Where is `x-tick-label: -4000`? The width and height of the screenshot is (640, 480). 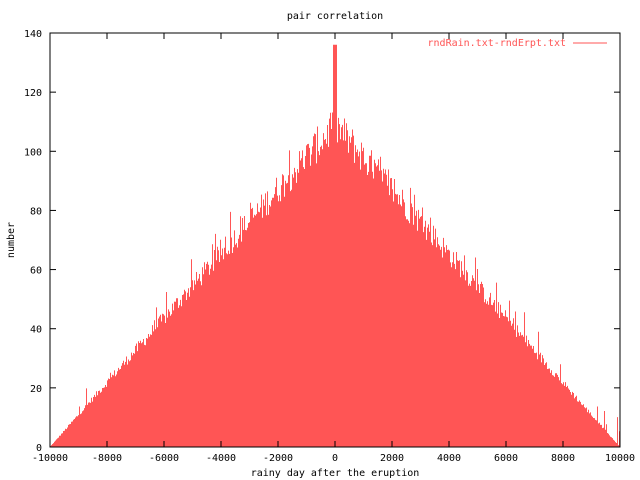
x-tick-label: -4000 is located at coordinates (221, 458).